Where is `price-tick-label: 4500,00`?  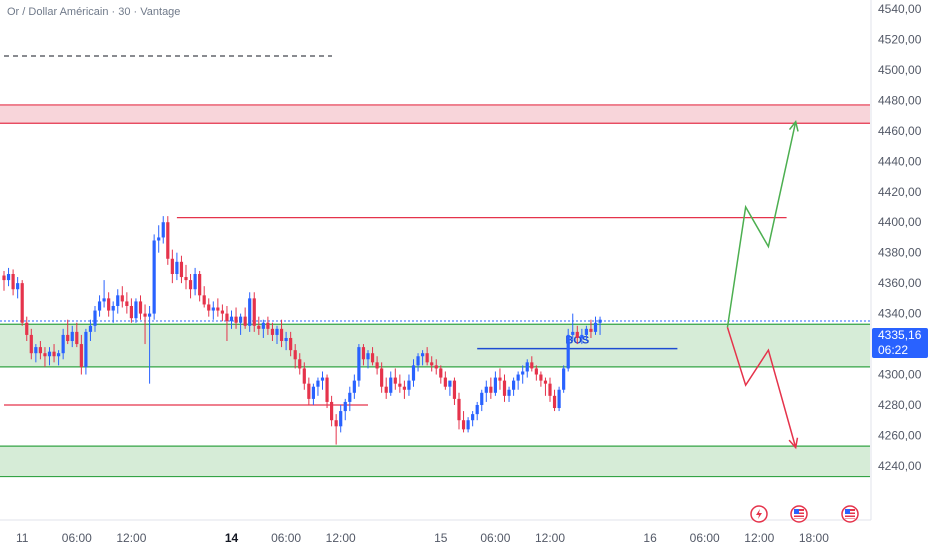 price-tick-label: 4500,00 is located at coordinates (900, 70).